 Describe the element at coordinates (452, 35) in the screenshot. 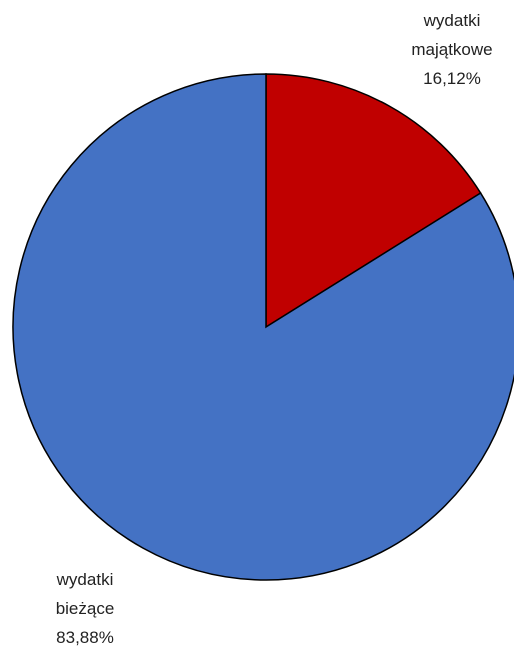

I see `category-label: wydatki majątkowe` at that location.